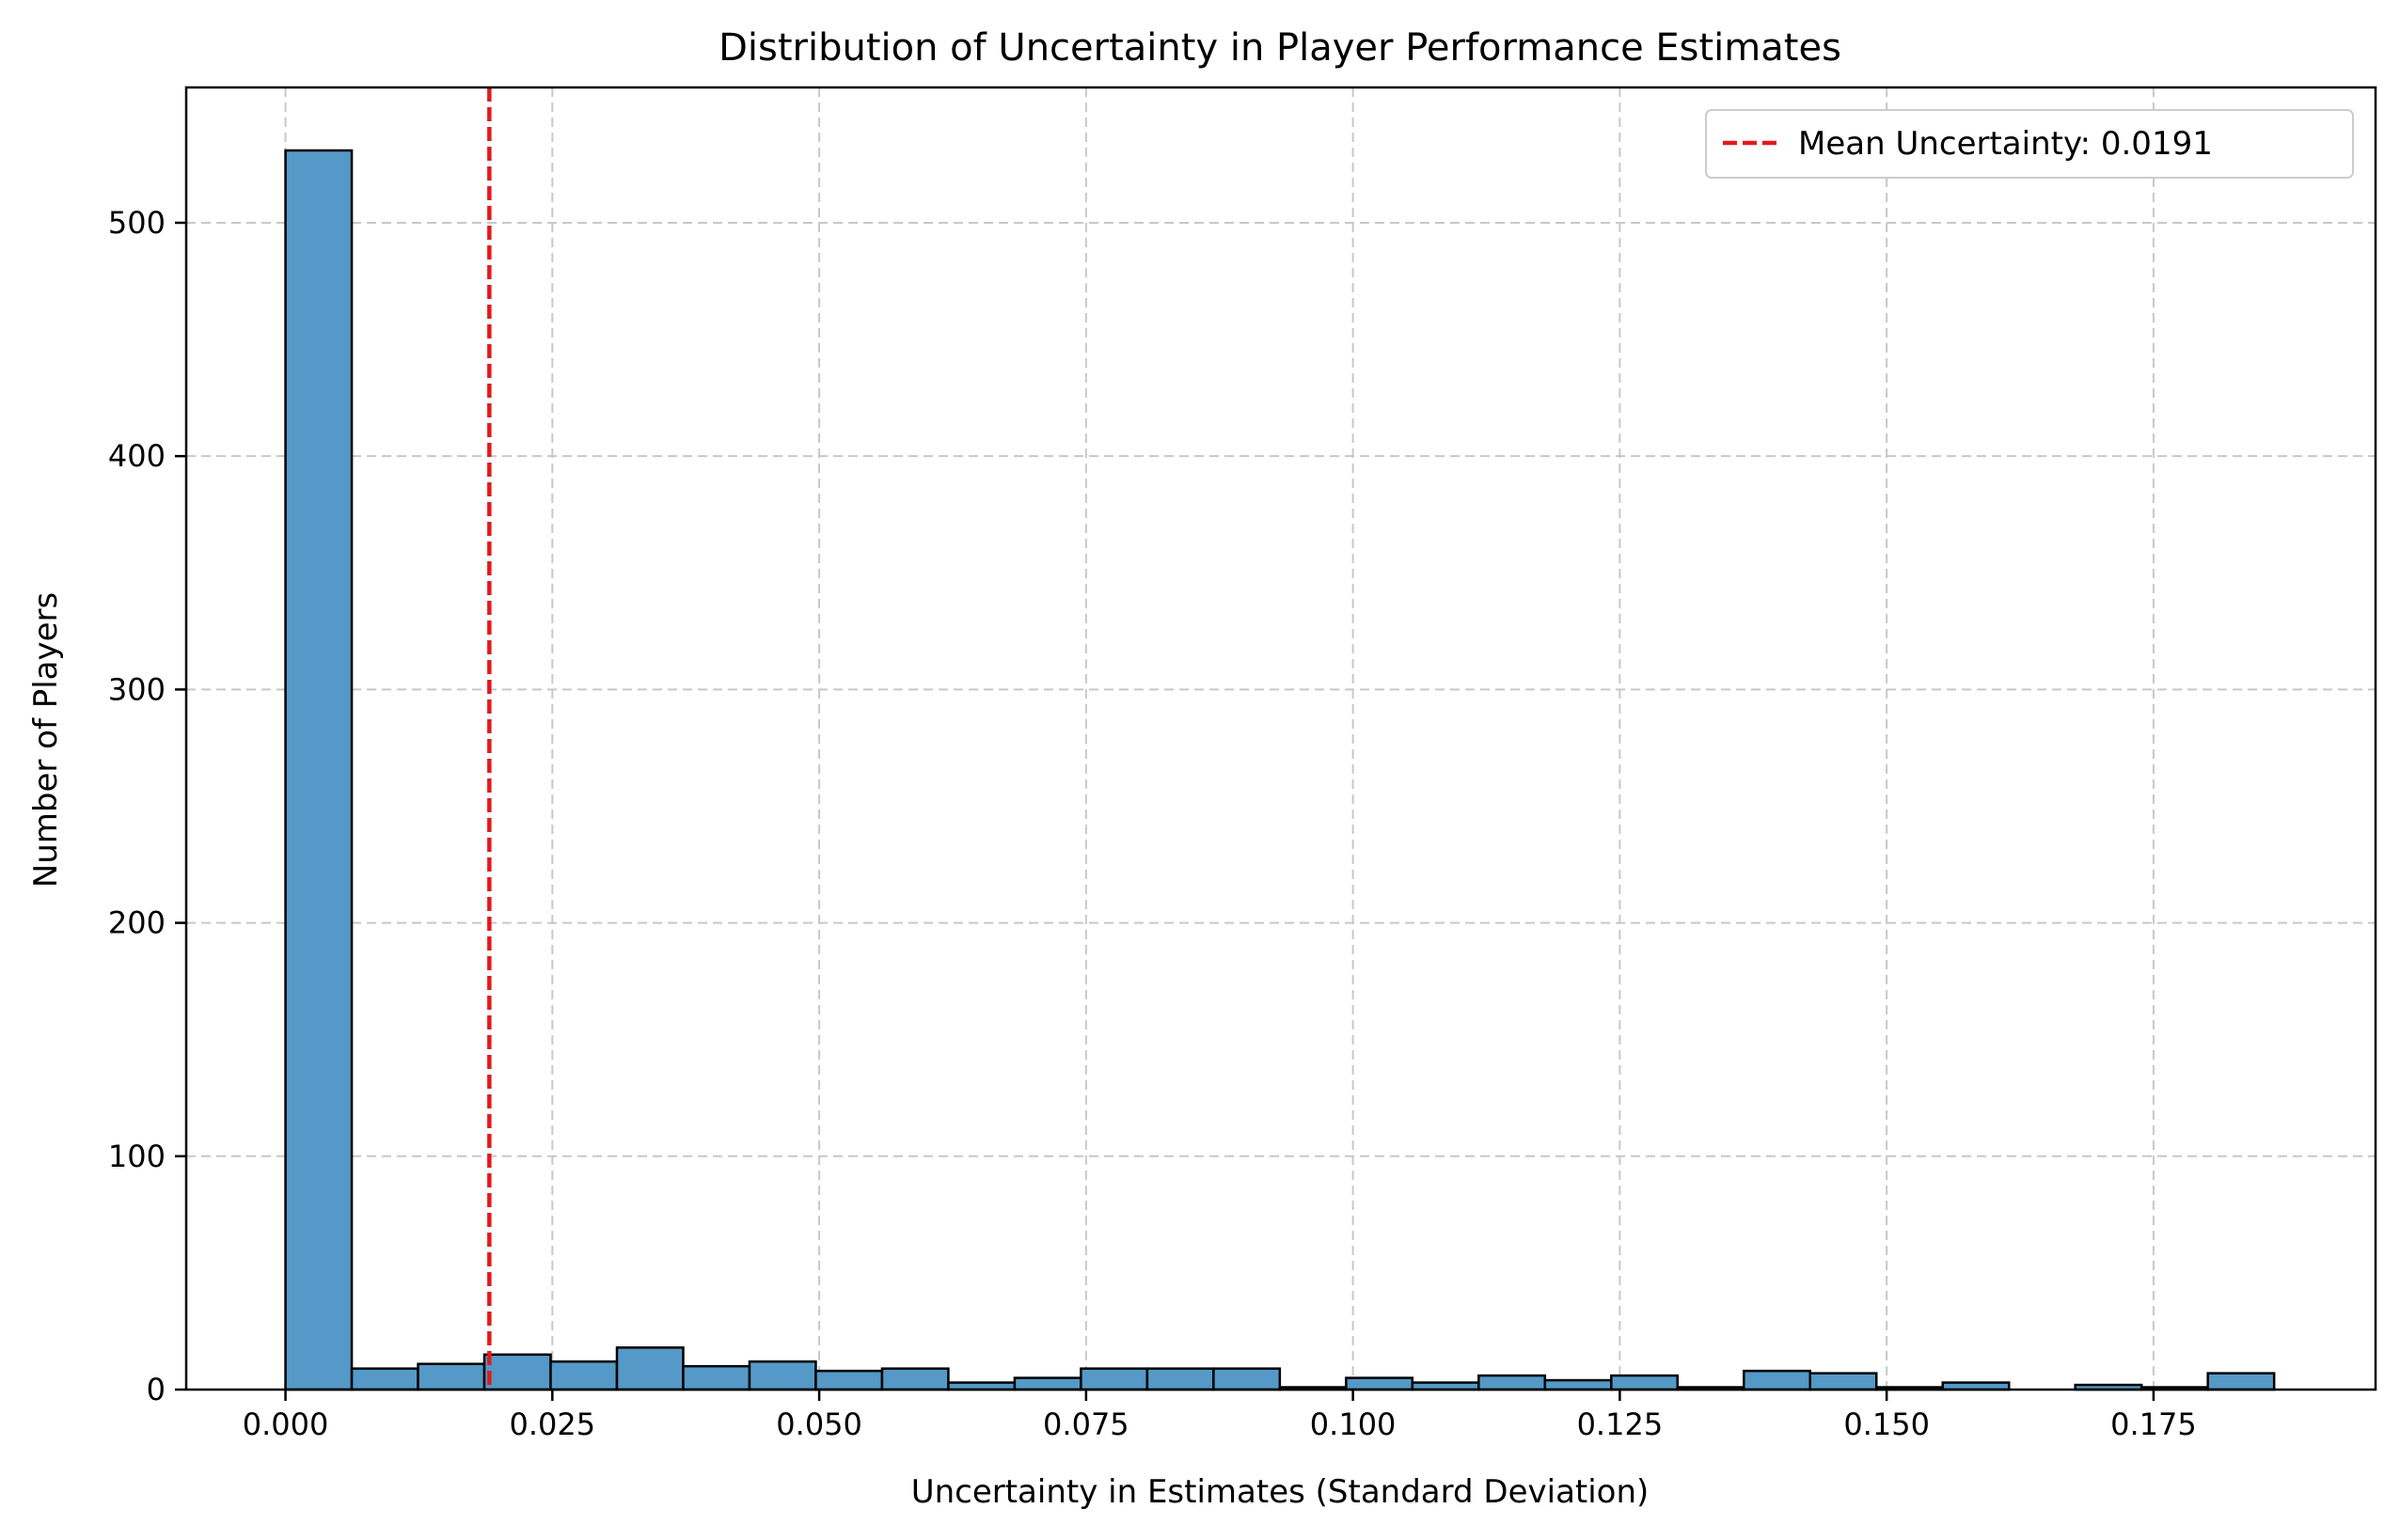  I want to click on x-tick-label: 0.100, so click(1353, 1424).